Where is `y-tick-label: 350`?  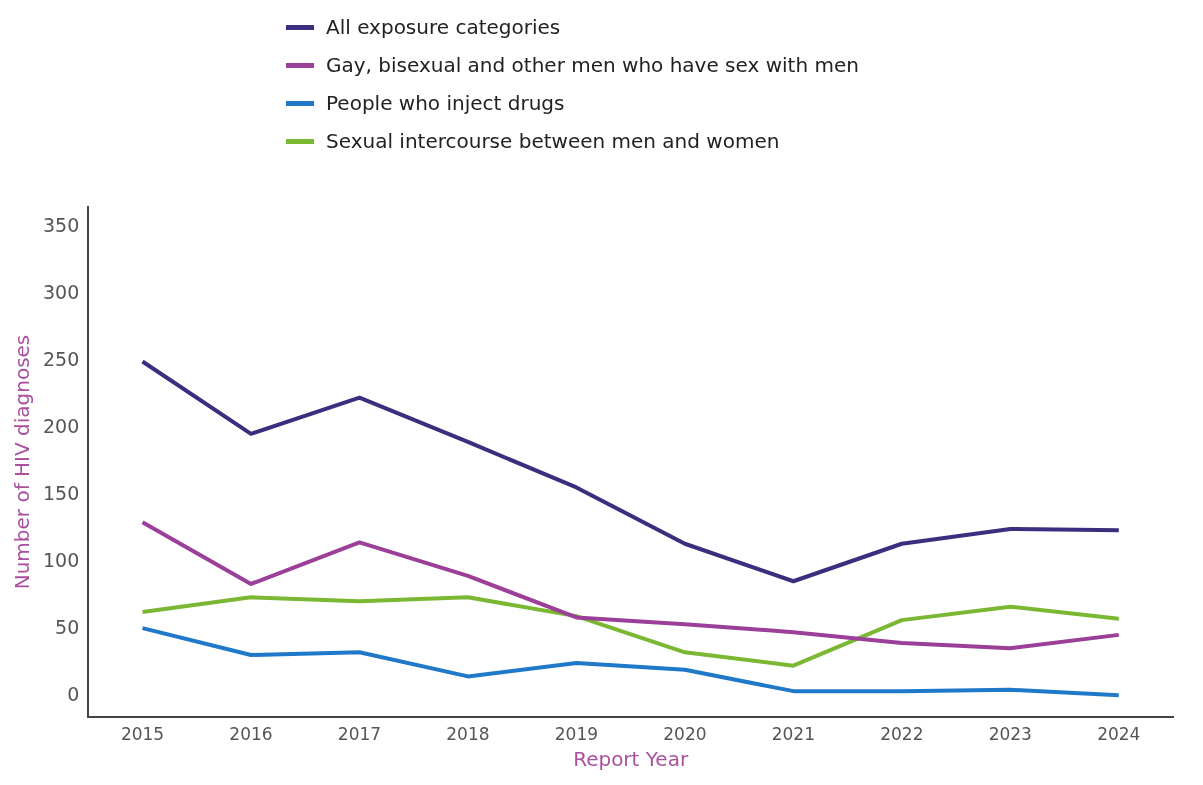
y-tick-label: 350 is located at coordinates (61, 225).